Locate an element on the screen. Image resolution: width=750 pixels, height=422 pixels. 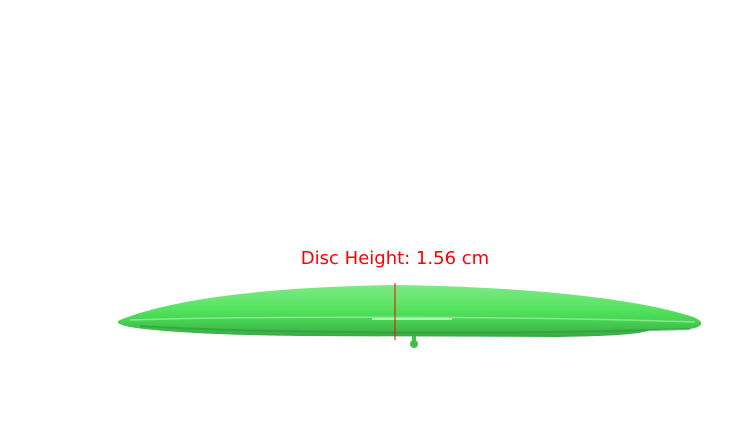
disc-rim-shadow is located at coordinates (415, 329).